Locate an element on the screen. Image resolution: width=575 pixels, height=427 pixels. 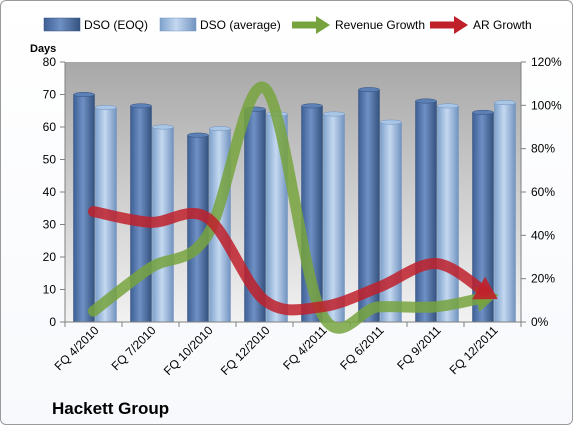
y-tick-label-2: 20 is located at coordinates (50, 257).